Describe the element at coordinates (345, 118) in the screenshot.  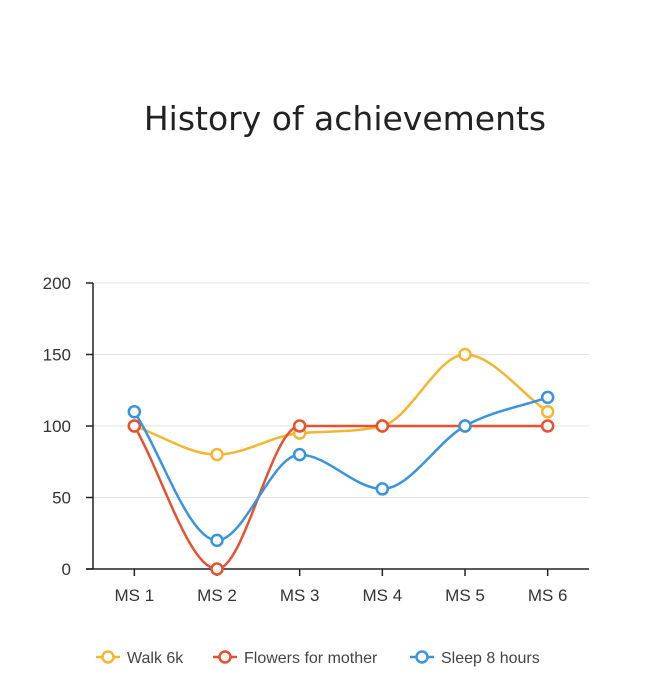
I see `chart-title: History of achievements` at that location.